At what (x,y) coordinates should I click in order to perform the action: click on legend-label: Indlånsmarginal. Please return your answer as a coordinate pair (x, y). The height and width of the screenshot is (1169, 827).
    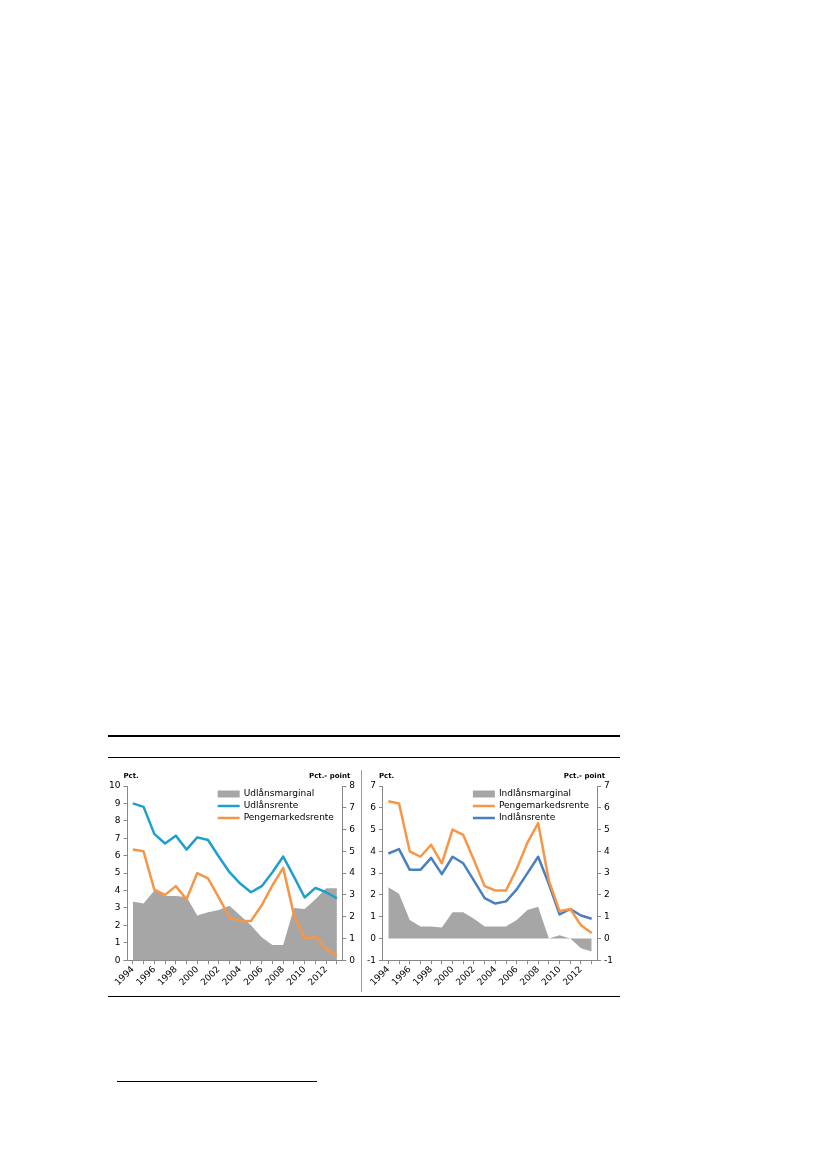
    Looking at the image, I should click on (535, 793).